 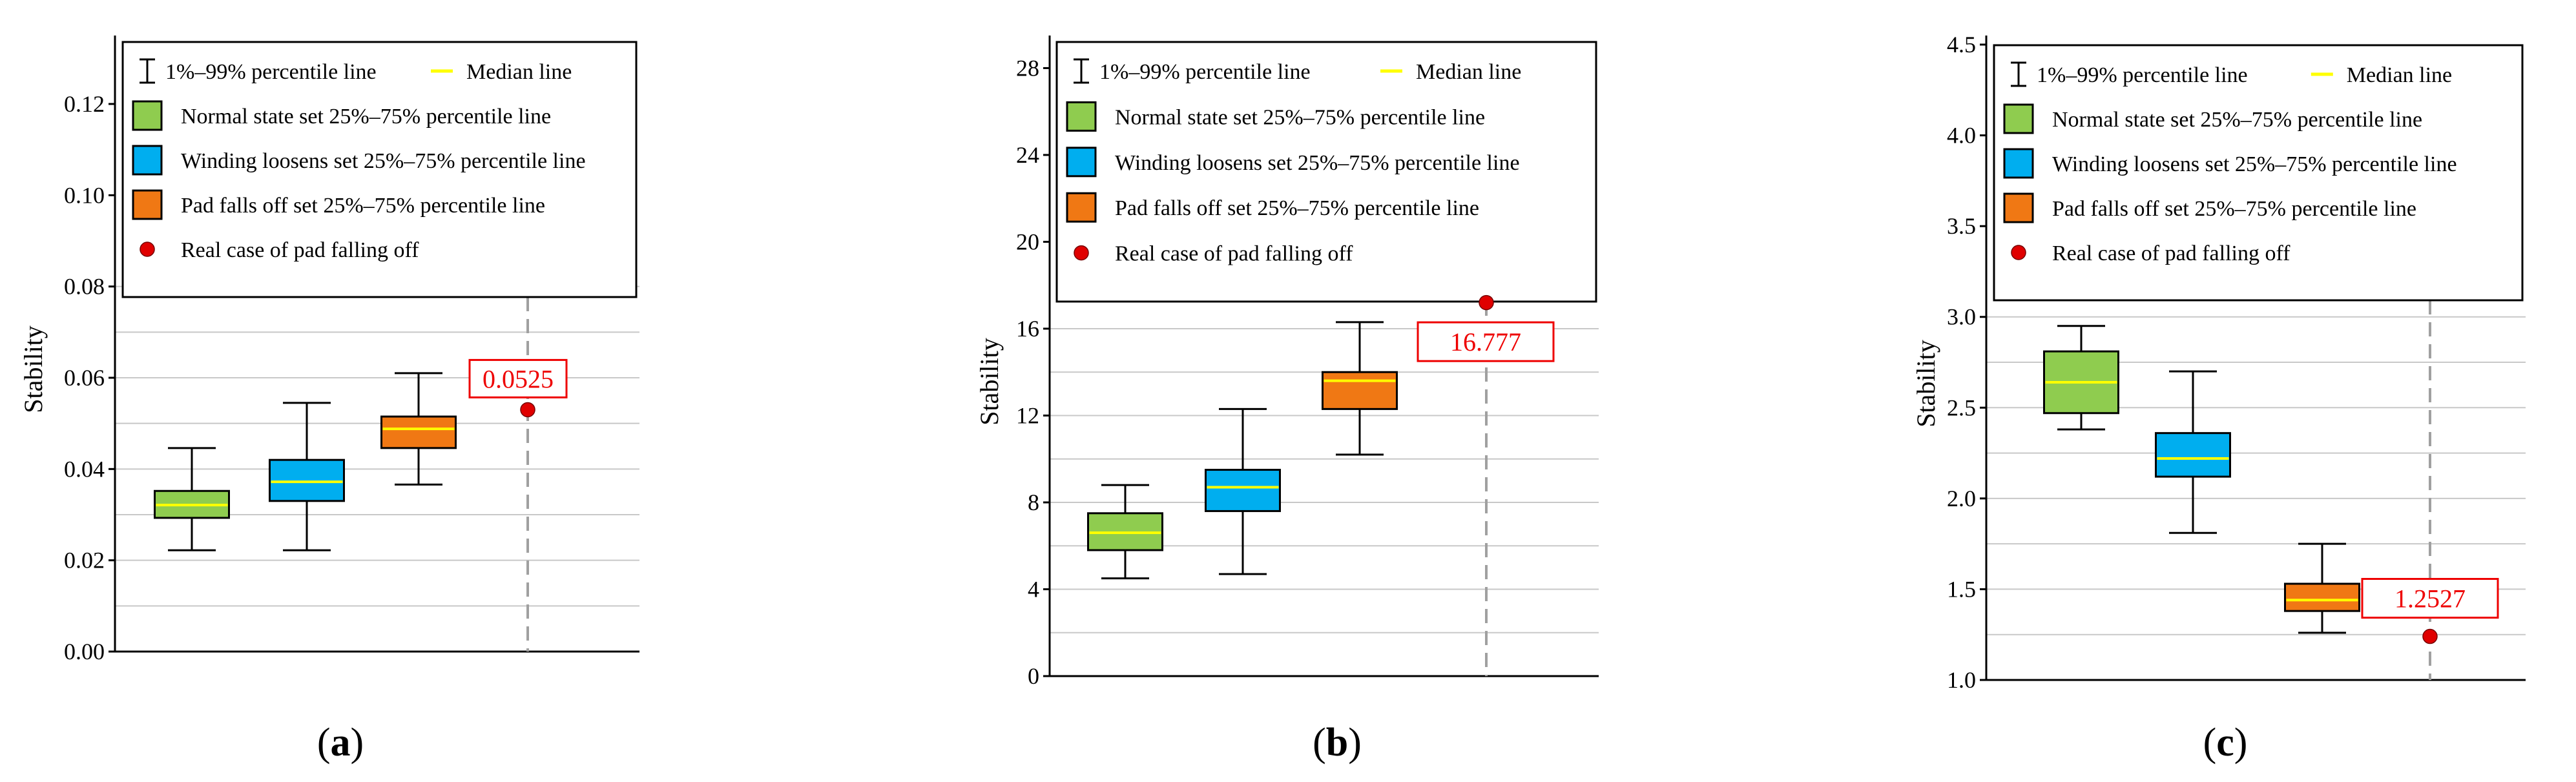 What do you see at coordinates (1961, 226) in the screenshot?
I see `y-tick-label: 3.5` at bounding box center [1961, 226].